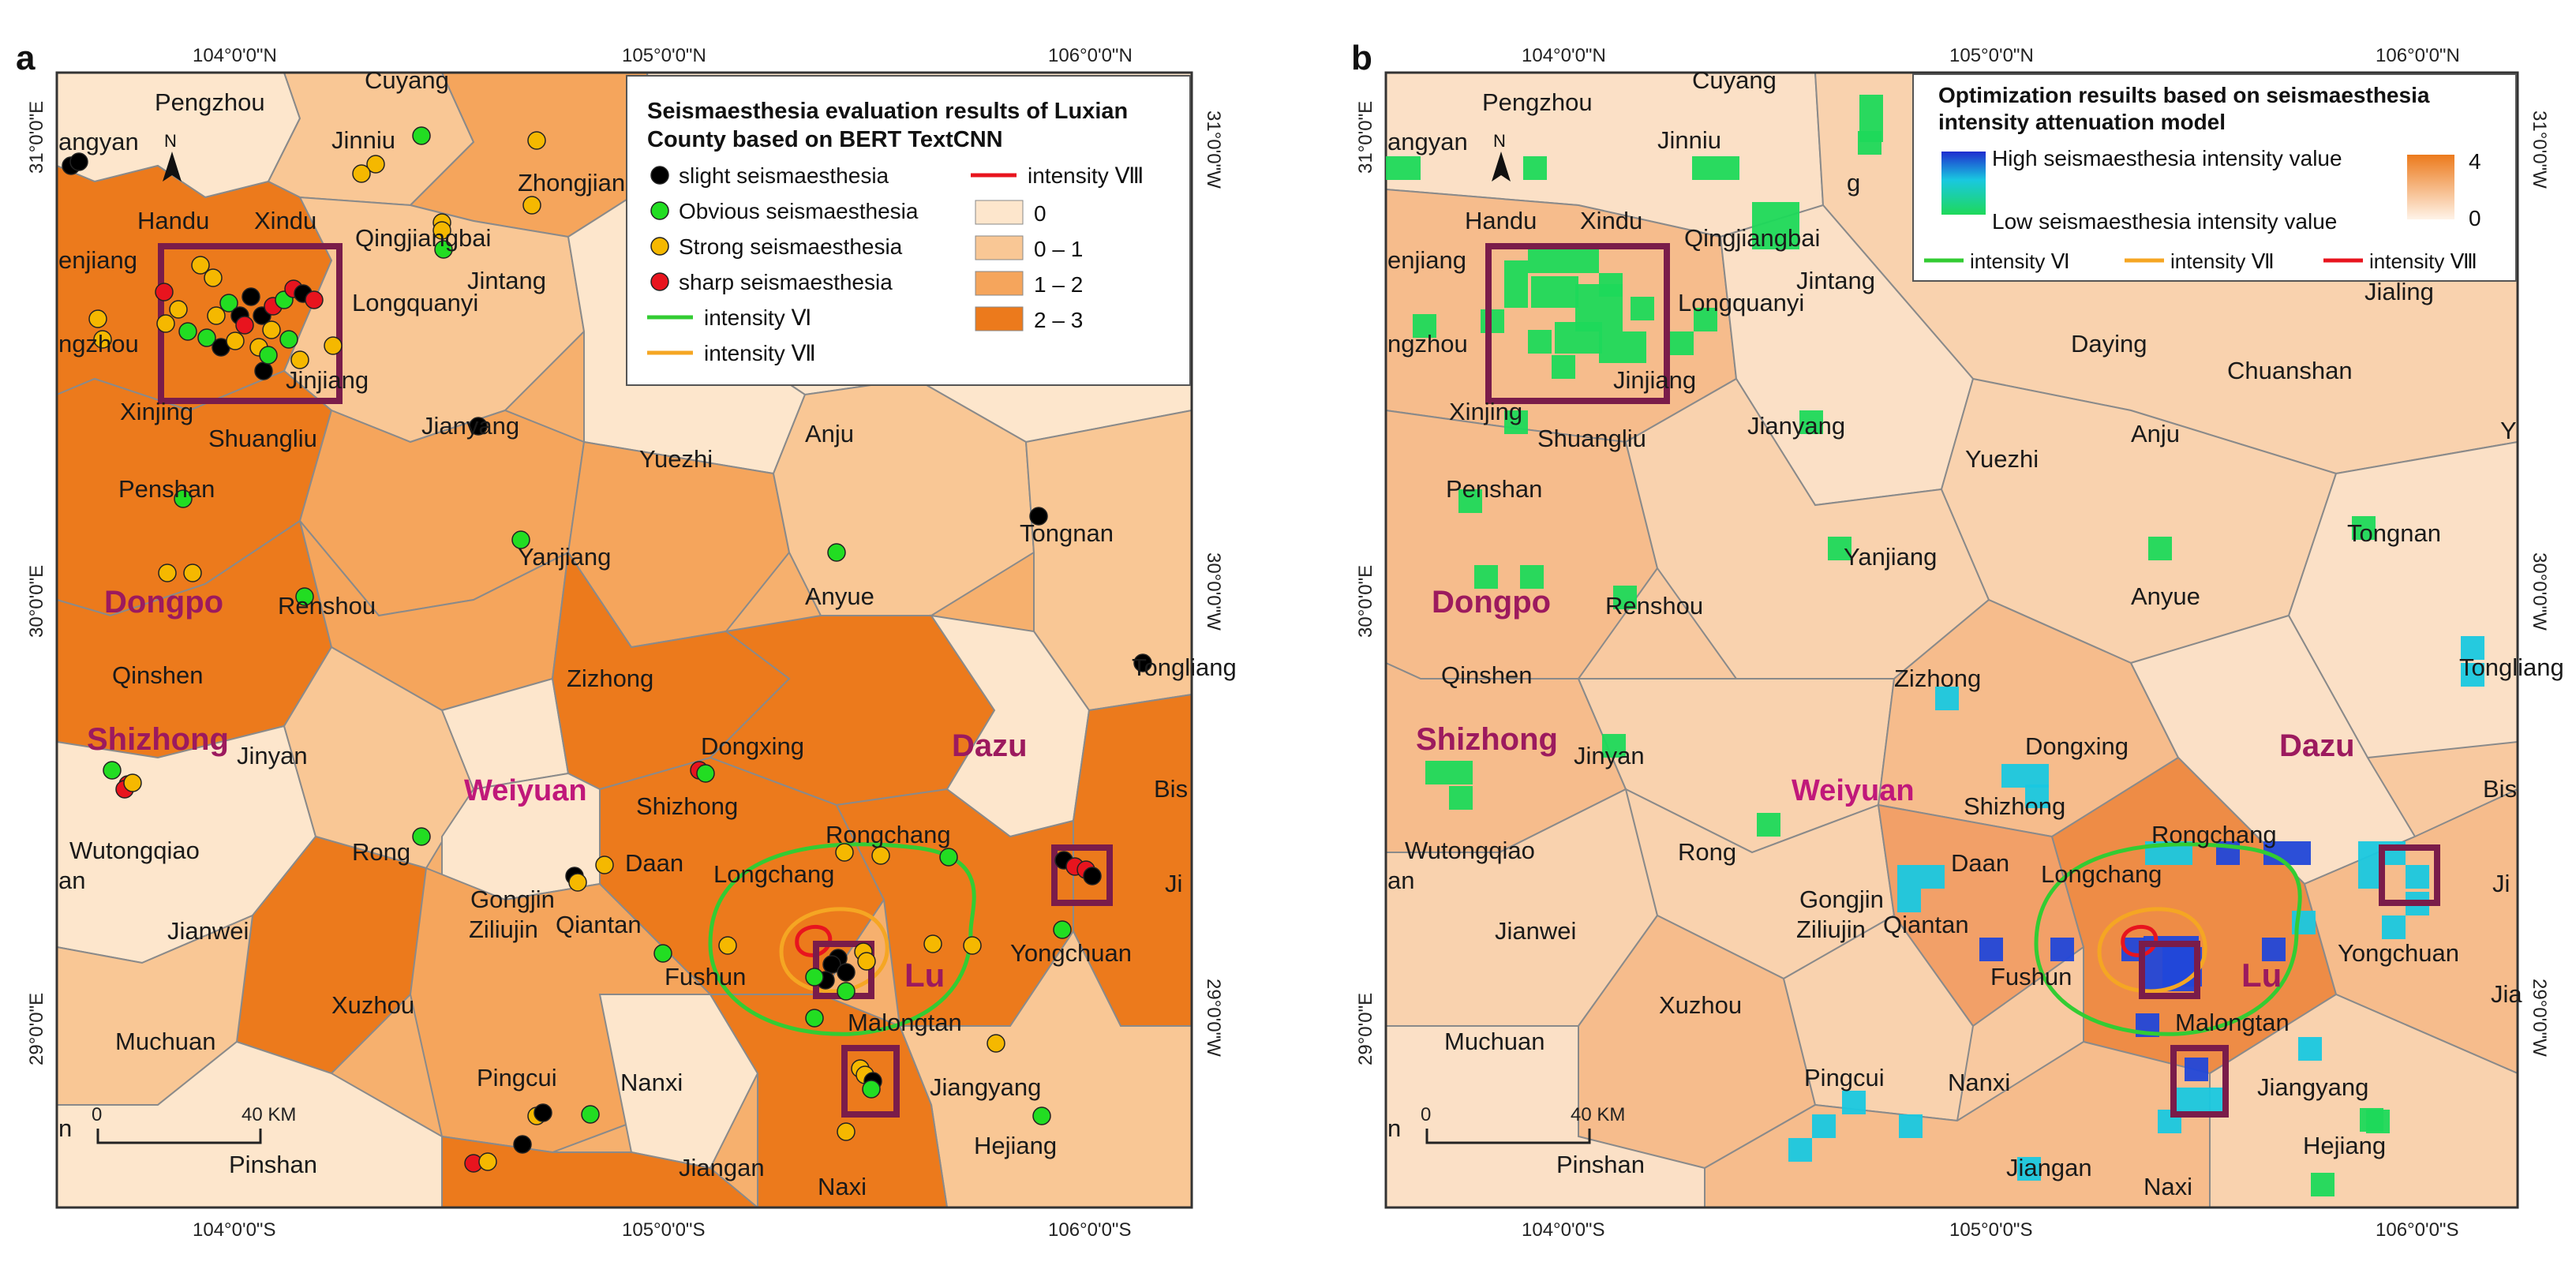 This screenshot has width=2576, height=1273. What do you see at coordinates (2164, 221) in the screenshot?
I see `legend-low-label: Low seismaesthesia intensity value` at bounding box center [2164, 221].